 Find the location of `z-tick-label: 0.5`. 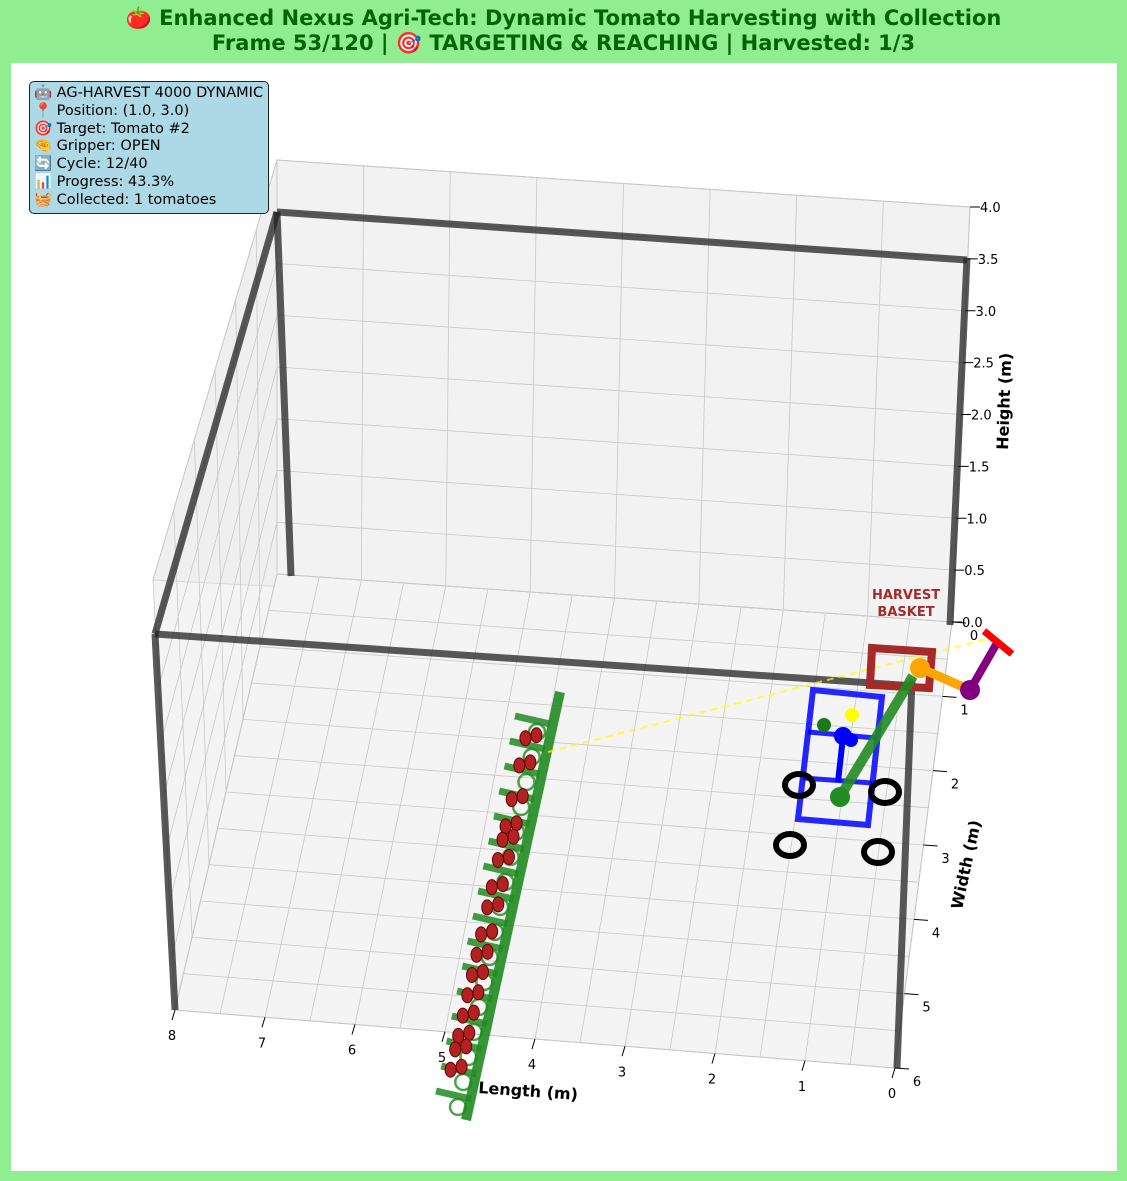

z-tick-label: 0.5 is located at coordinates (974, 571).